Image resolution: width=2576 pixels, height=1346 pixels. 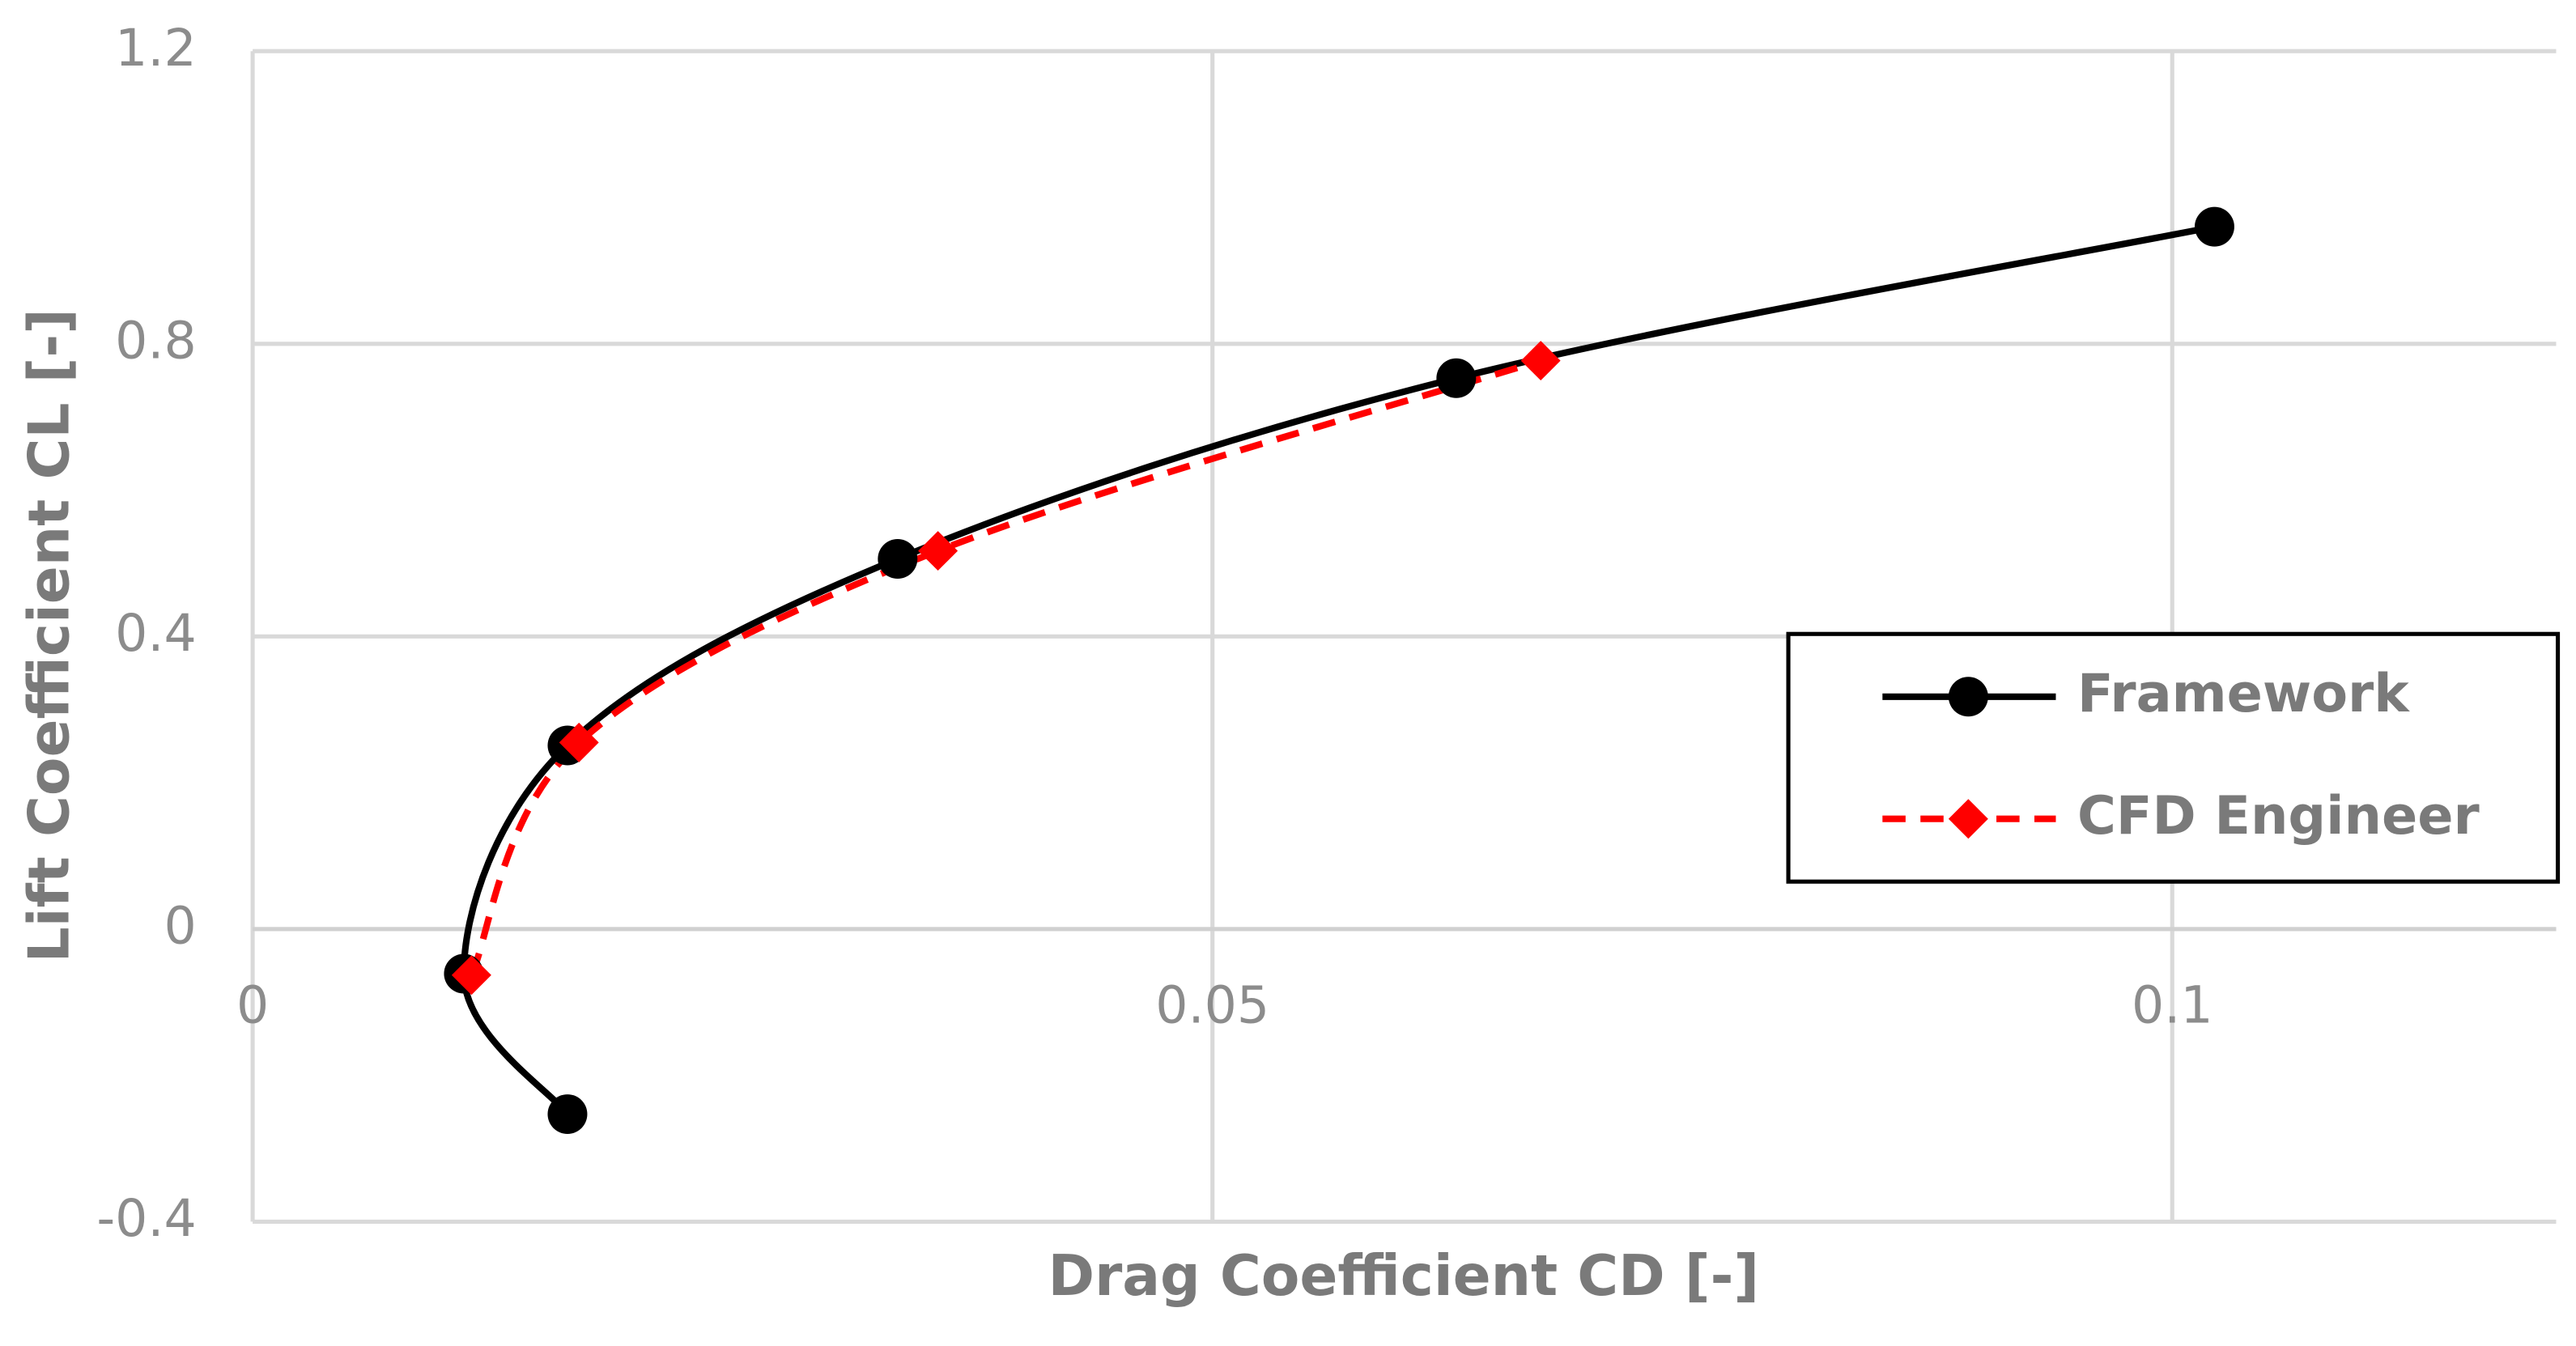 What do you see at coordinates (156, 340) in the screenshot?
I see `y-tick-label: 0.8` at bounding box center [156, 340].